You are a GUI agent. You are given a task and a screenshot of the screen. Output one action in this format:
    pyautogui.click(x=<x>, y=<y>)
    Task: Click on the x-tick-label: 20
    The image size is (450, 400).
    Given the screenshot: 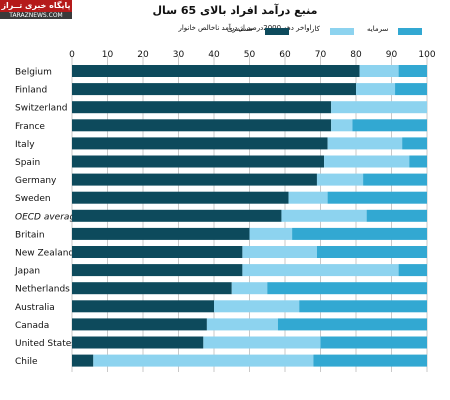 What is the action you would take?
    pyautogui.click(x=143, y=55)
    